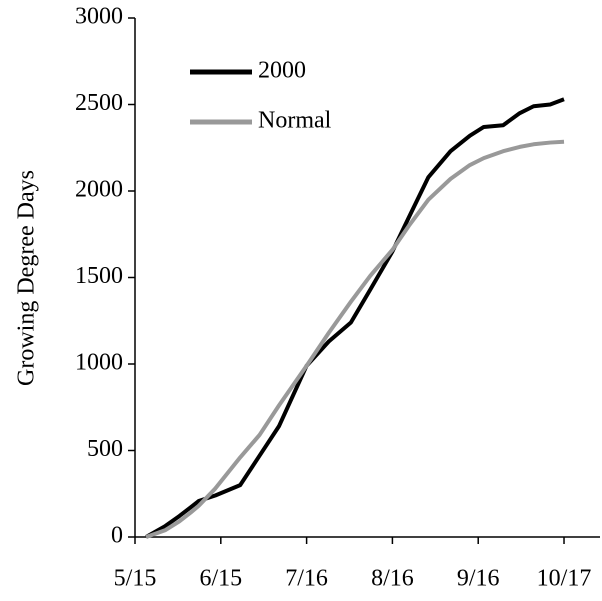 This screenshot has height=601, width=602. I want to click on x-tick-label: 5/15, so click(135, 579).